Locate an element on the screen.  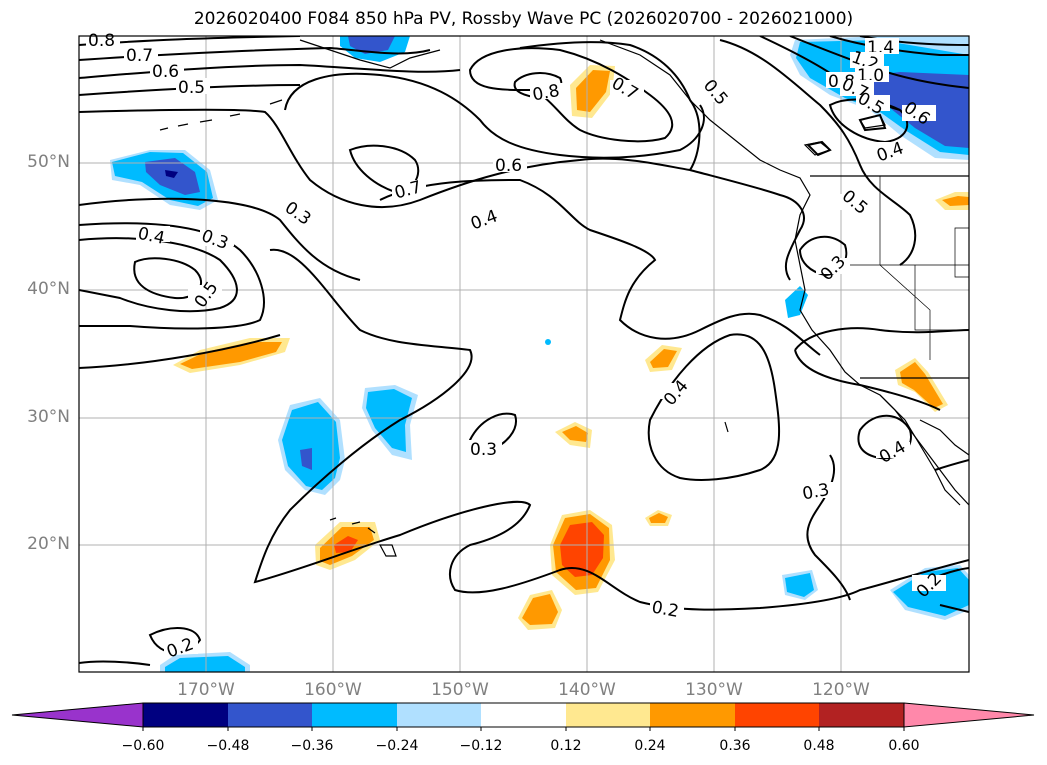
island-chain is located at coordinates (221, 115).